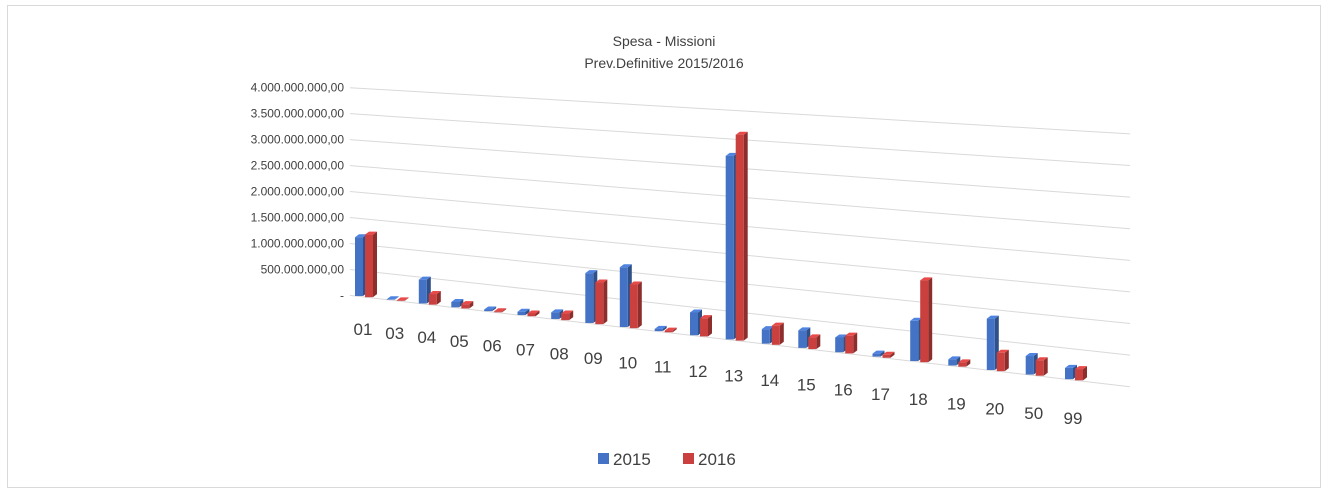 Image resolution: width=1328 pixels, height=498 pixels. What do you see at coordinates (1033, 413) in the screenshot?
I see `x-tick-label: 50` at bounding box center [1033, 413].